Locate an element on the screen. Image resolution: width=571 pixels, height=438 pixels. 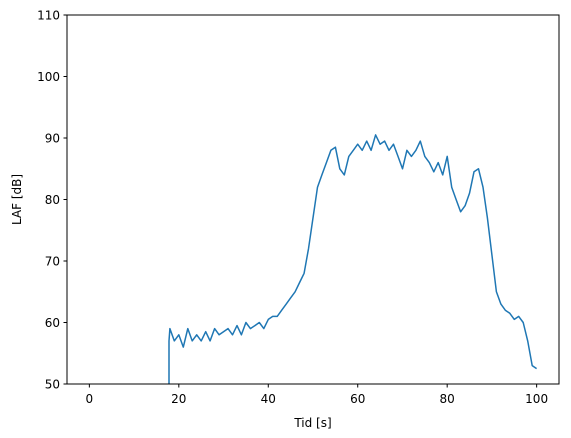
x-tick-label: 40 is located at coordinates (268, 399).